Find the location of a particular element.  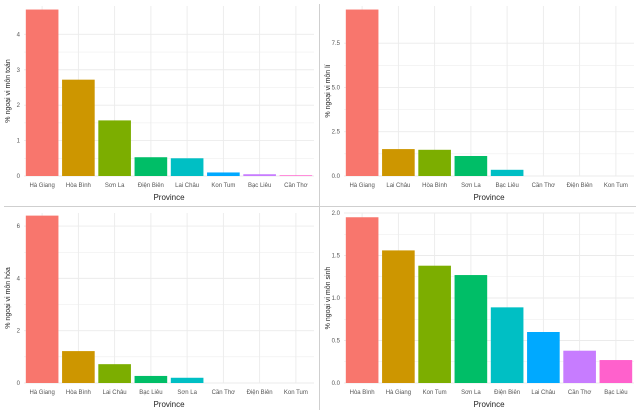

y-axis-title: % ngoại vi môn lí is located at coordinates (328, 90).